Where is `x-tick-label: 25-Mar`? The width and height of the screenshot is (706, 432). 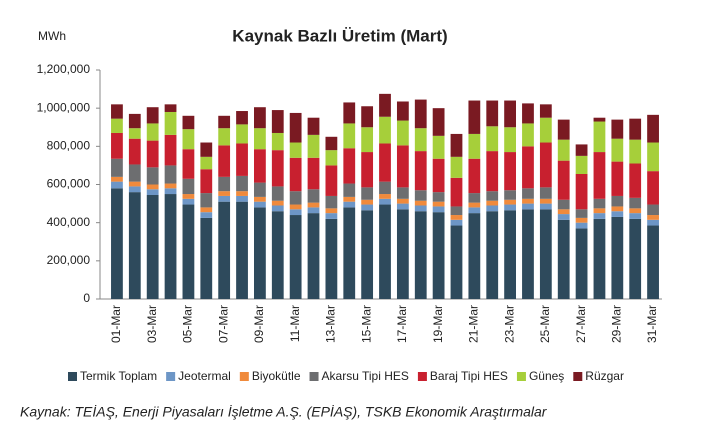
x-tick-label: 25-Mar is located at coordinates (545, 324).